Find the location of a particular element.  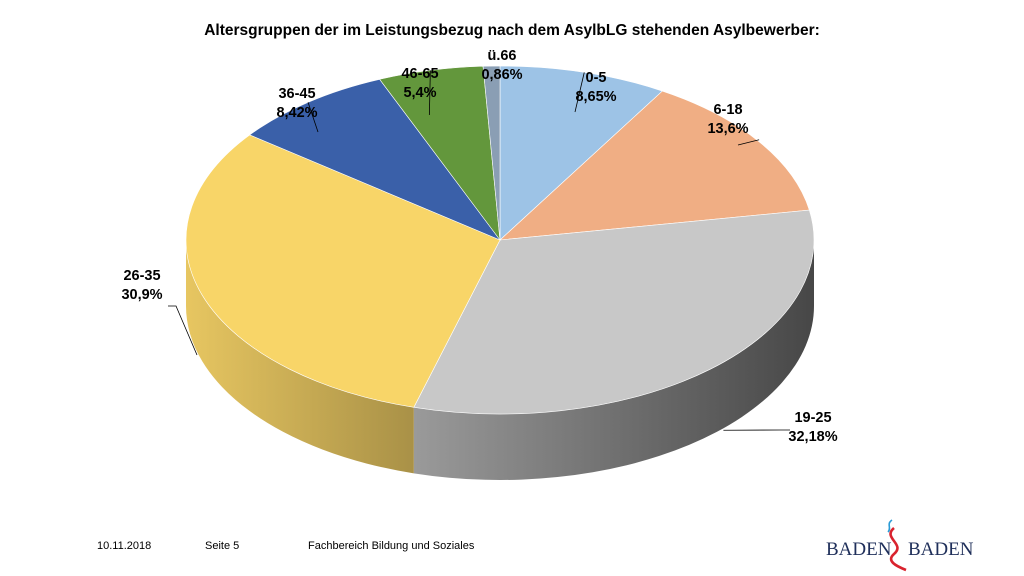

label-value-26-35: 30,9% is located at coordinates (141, 295).